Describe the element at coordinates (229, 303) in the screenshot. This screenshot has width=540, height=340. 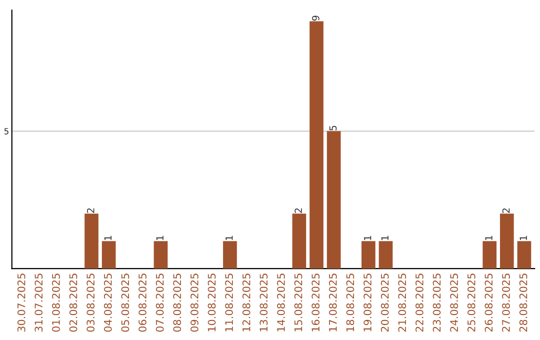
I see `x-tick-label: 11.08.2025` at that location.